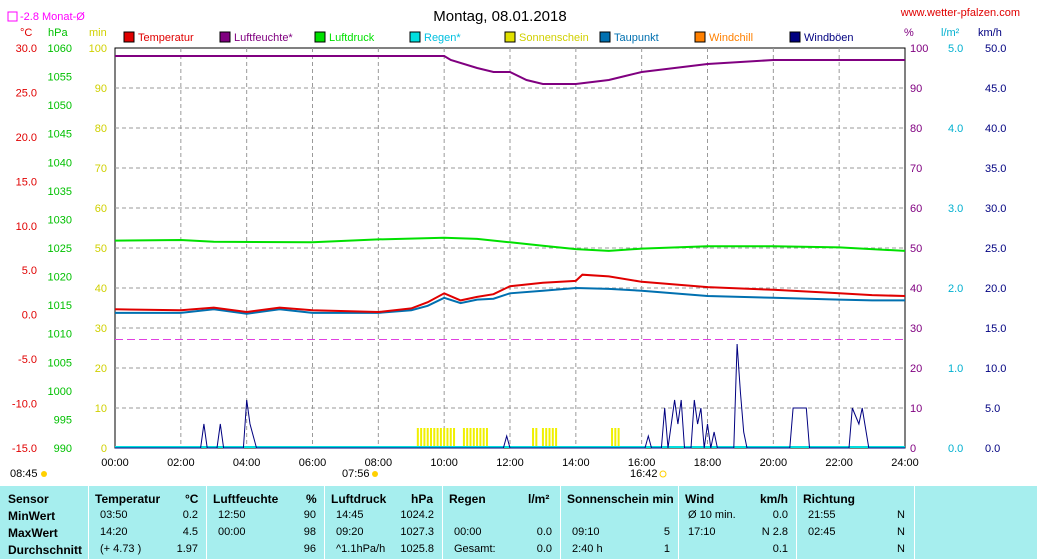  Describe the element at coordinates (417, 532) in the screenshot. I see `table-cell: 1027.3` at that location.